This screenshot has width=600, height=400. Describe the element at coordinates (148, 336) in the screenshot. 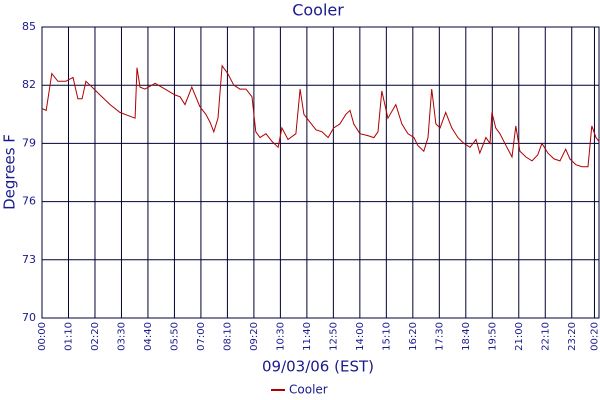

I see `x-tick-label: 04:40` at that location.